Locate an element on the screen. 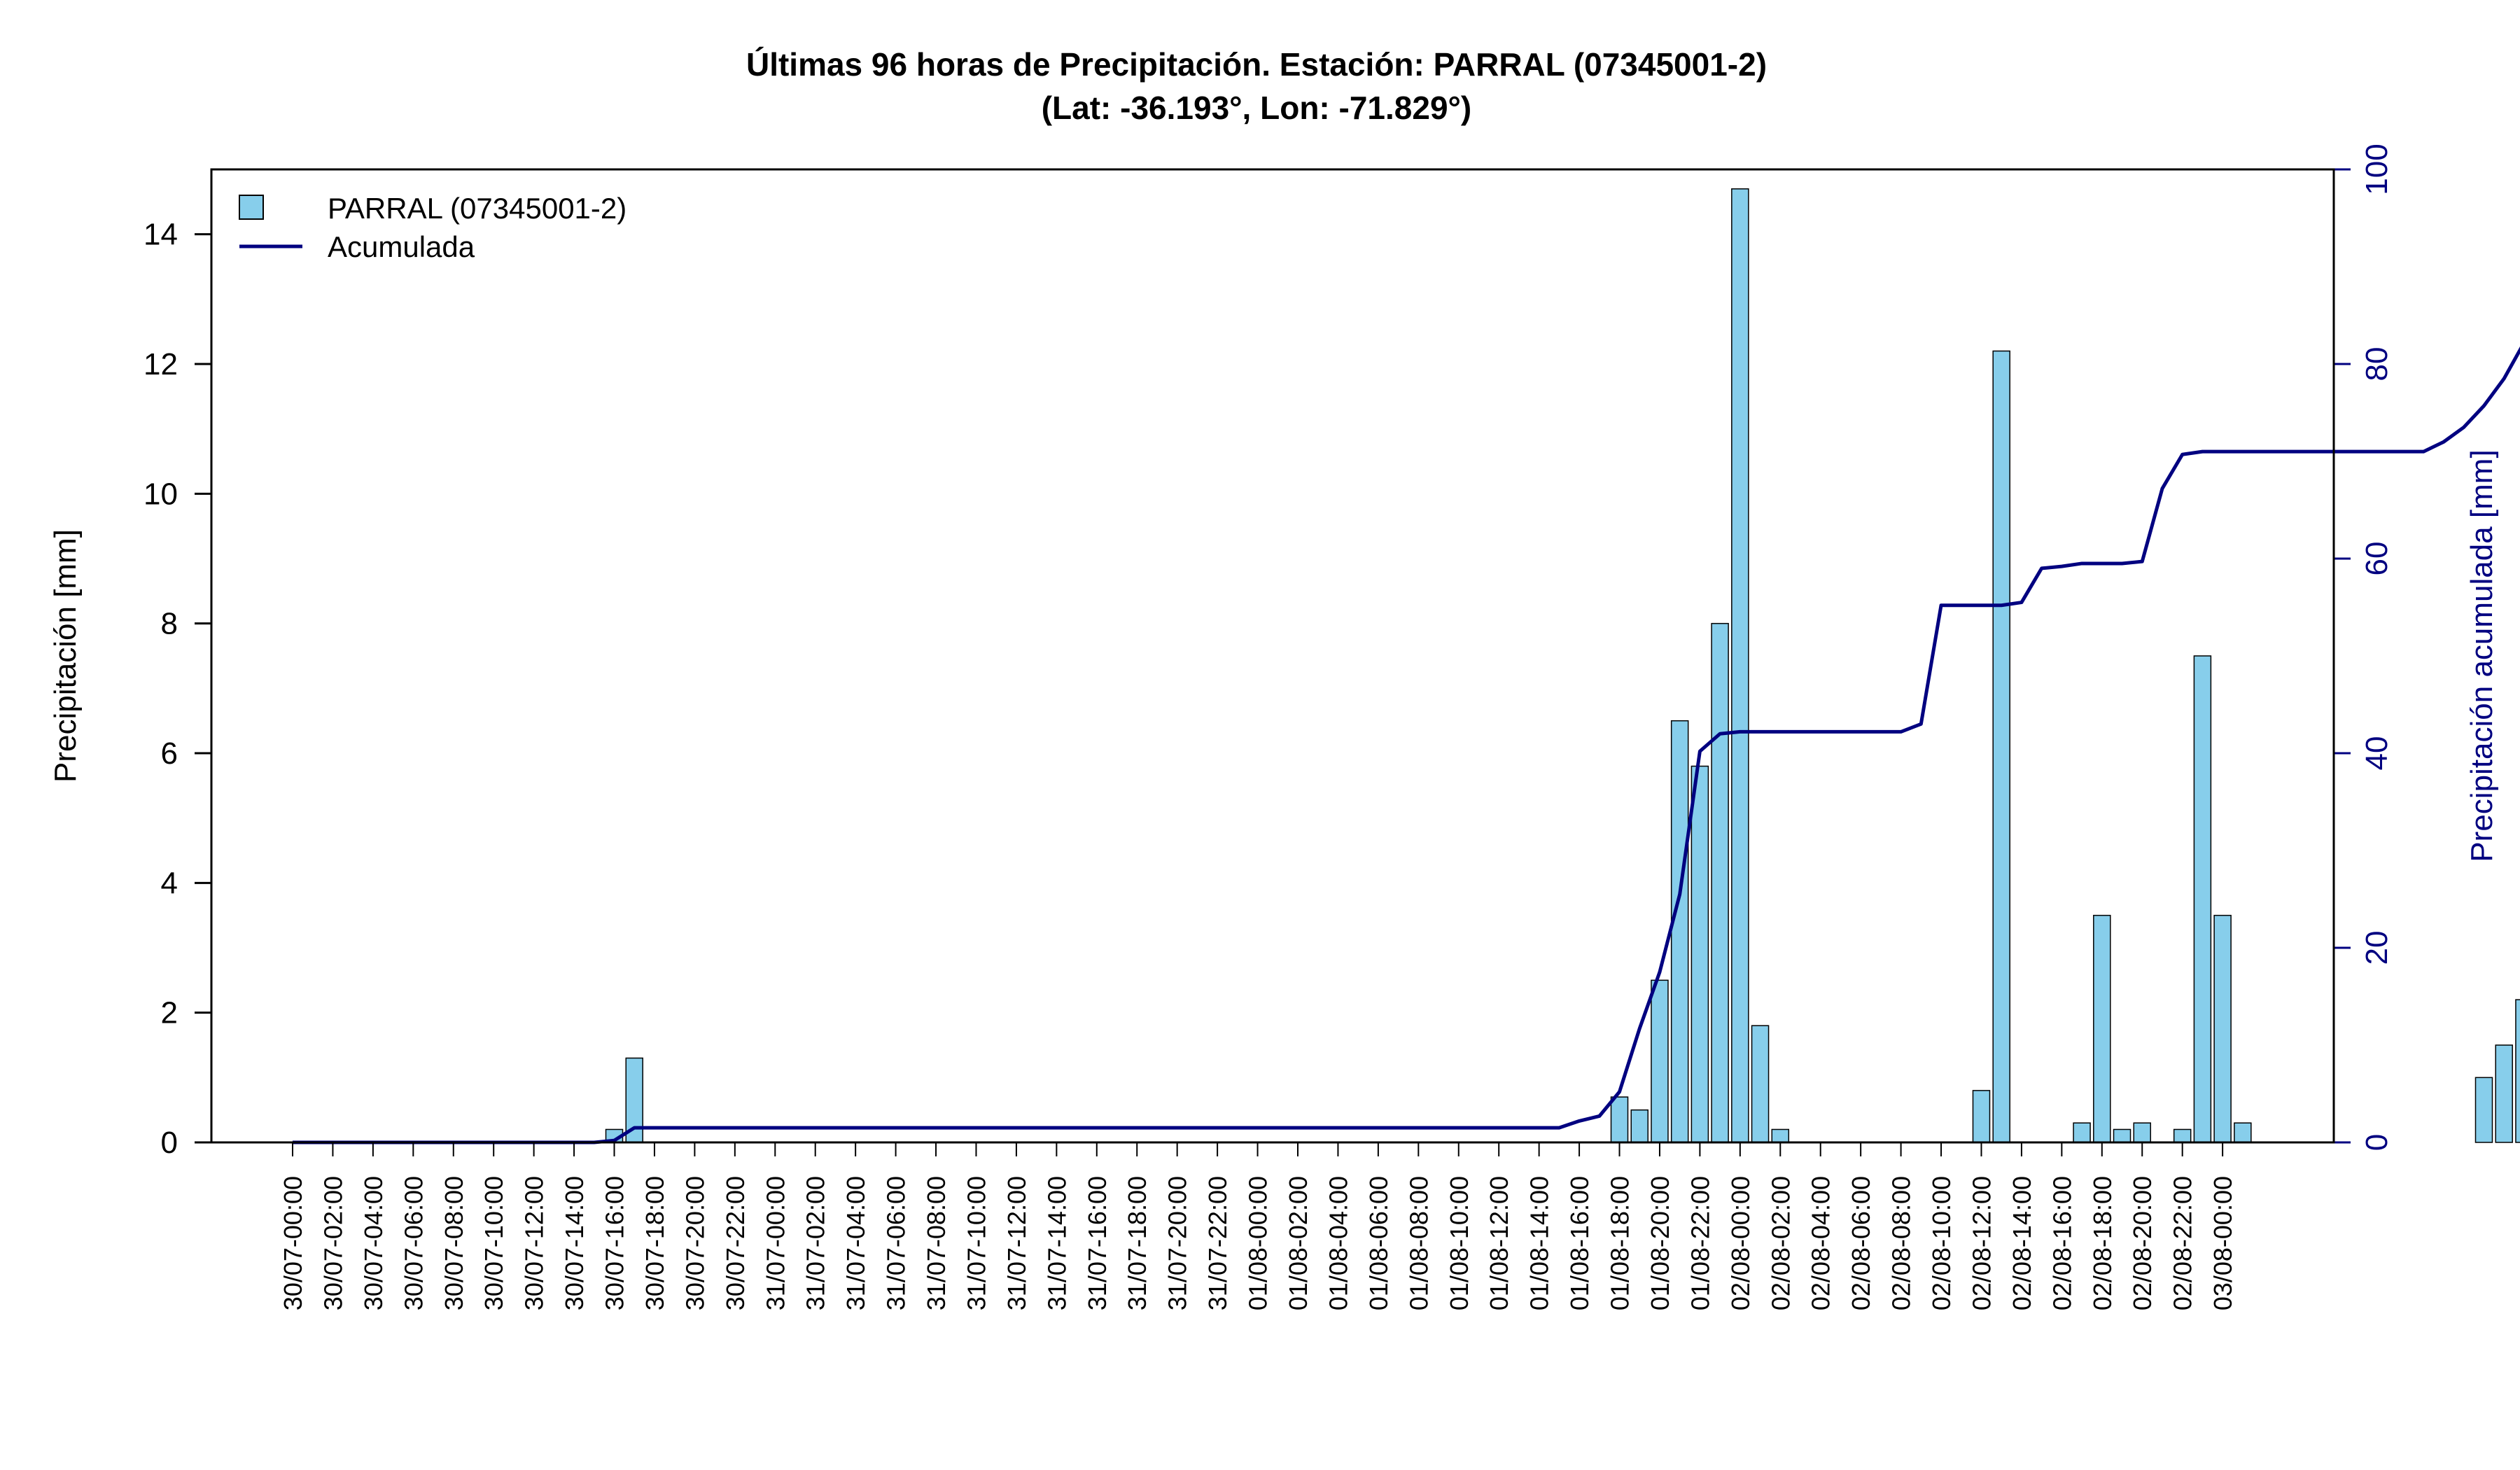 This screenshot has height=1470, width=2520. x-tick-label-36: 02/08-00:00 is located at coordinates (1740, 1243).